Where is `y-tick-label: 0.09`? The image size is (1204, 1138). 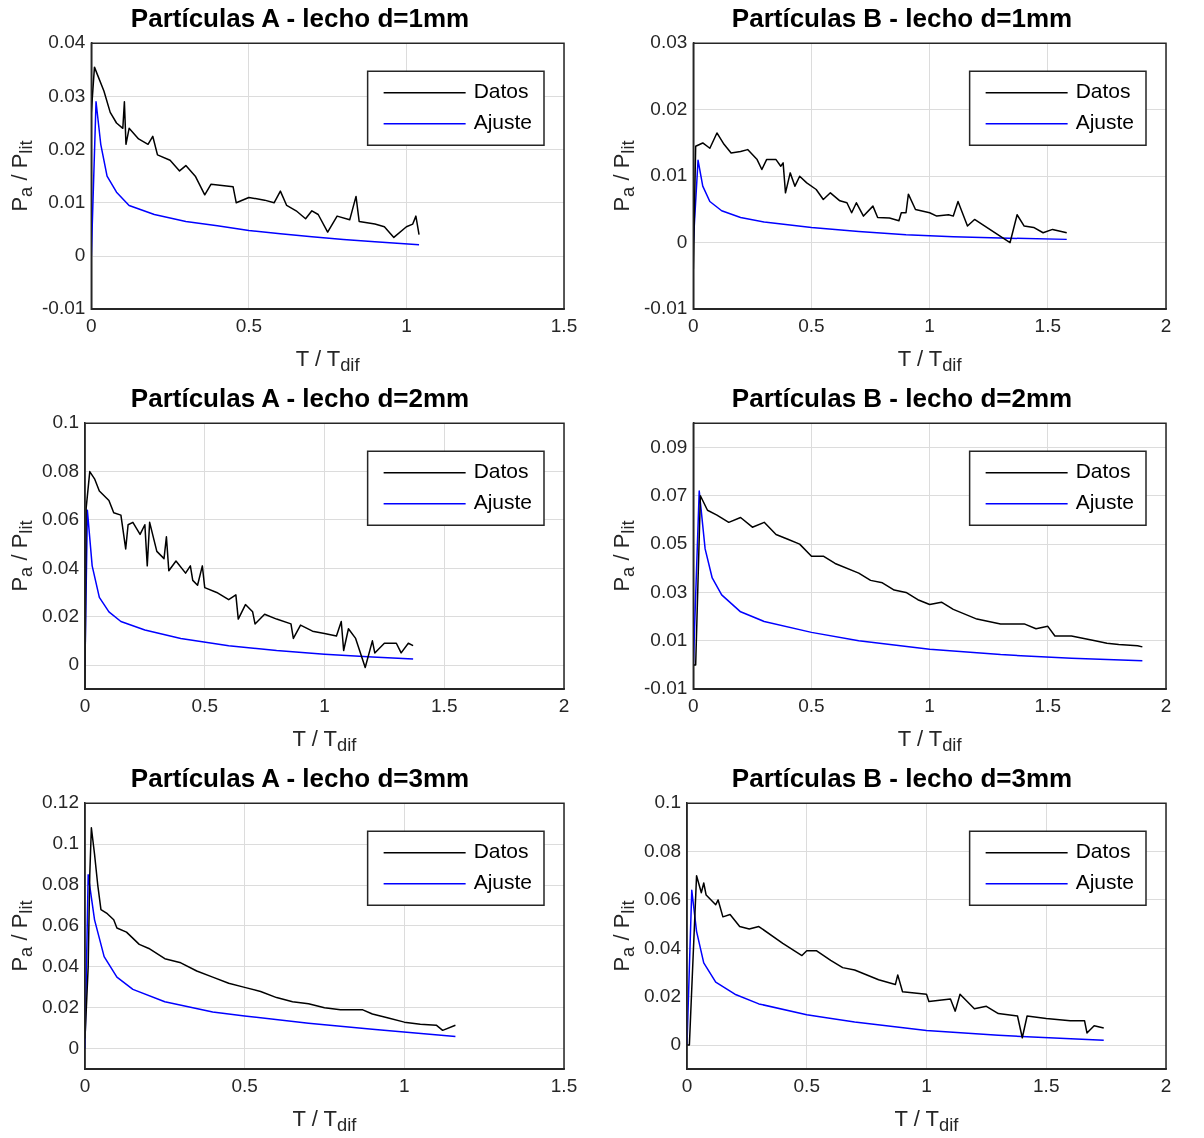 y-tick-label: 0.09 is located at coordinates (669, 446).